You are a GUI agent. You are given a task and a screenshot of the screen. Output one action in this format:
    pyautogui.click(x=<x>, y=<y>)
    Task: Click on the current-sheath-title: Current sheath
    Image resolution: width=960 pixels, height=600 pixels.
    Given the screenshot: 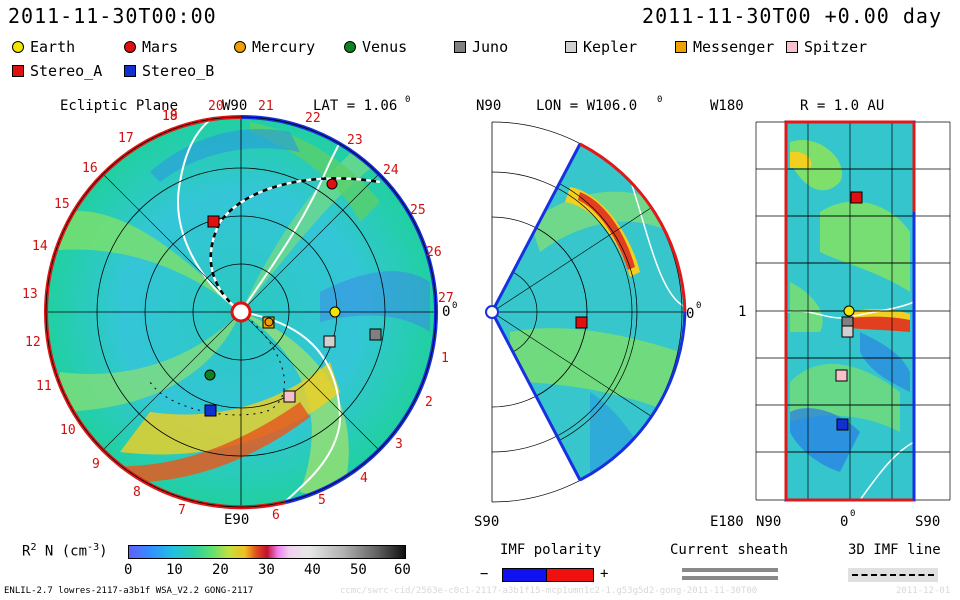 What is the action you would take?
    pyautogui.click(x=729, y=550)
    